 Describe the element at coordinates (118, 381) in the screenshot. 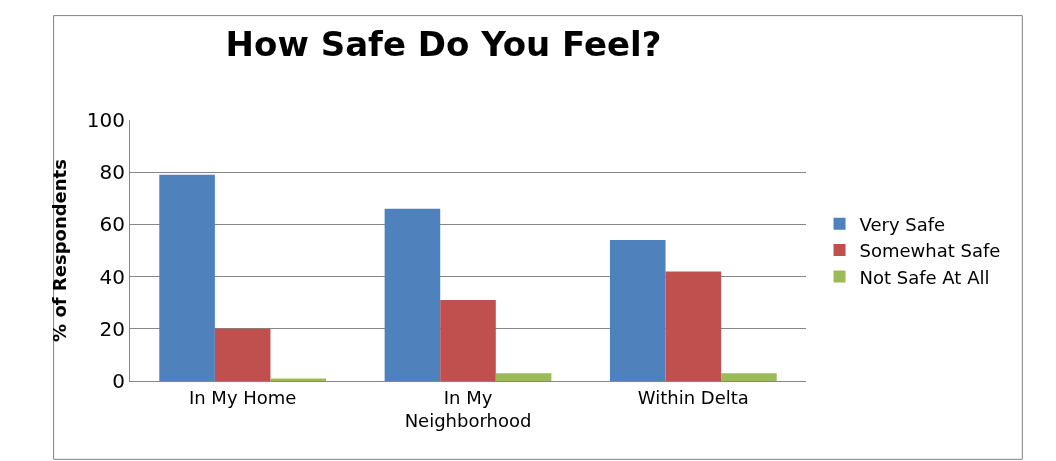

I see `y-tick-label: 0` at that location.